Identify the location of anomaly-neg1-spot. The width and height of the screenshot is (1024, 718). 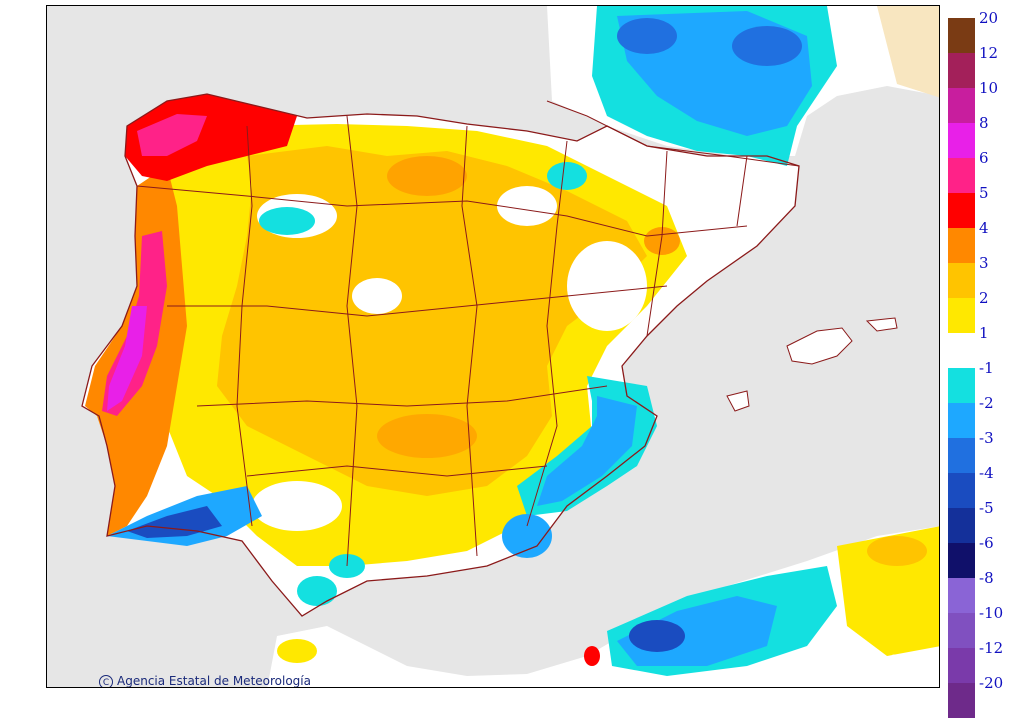
(317, 591).